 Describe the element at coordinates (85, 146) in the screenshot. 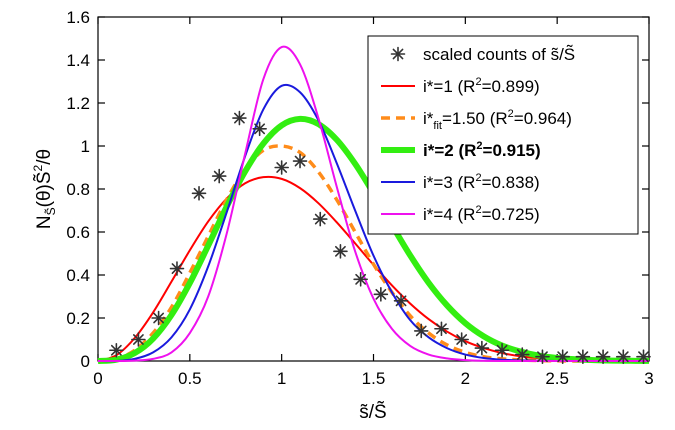

I see `y-tick-label: 1` at that location.